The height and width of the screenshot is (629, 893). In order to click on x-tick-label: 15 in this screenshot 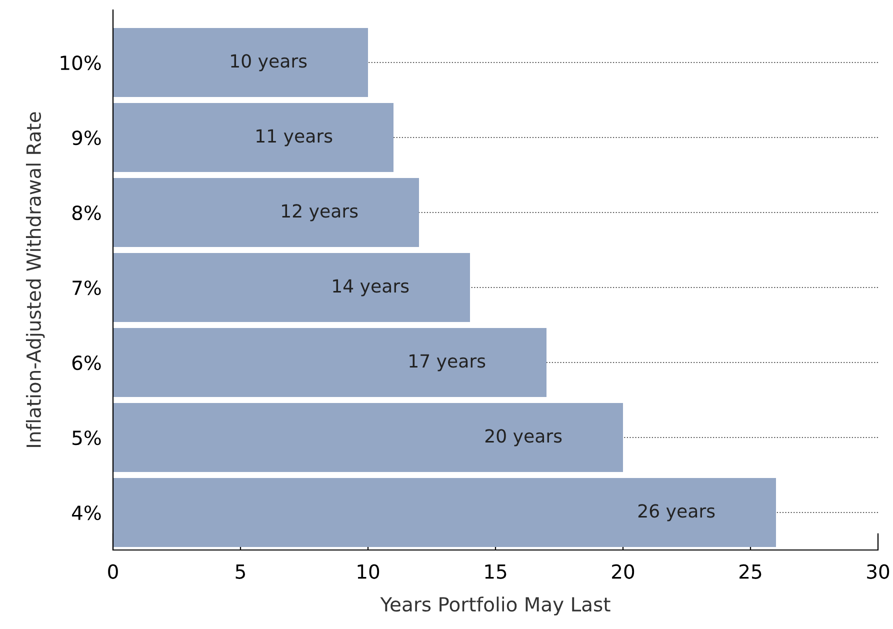, I will do `click(495, 571)`.